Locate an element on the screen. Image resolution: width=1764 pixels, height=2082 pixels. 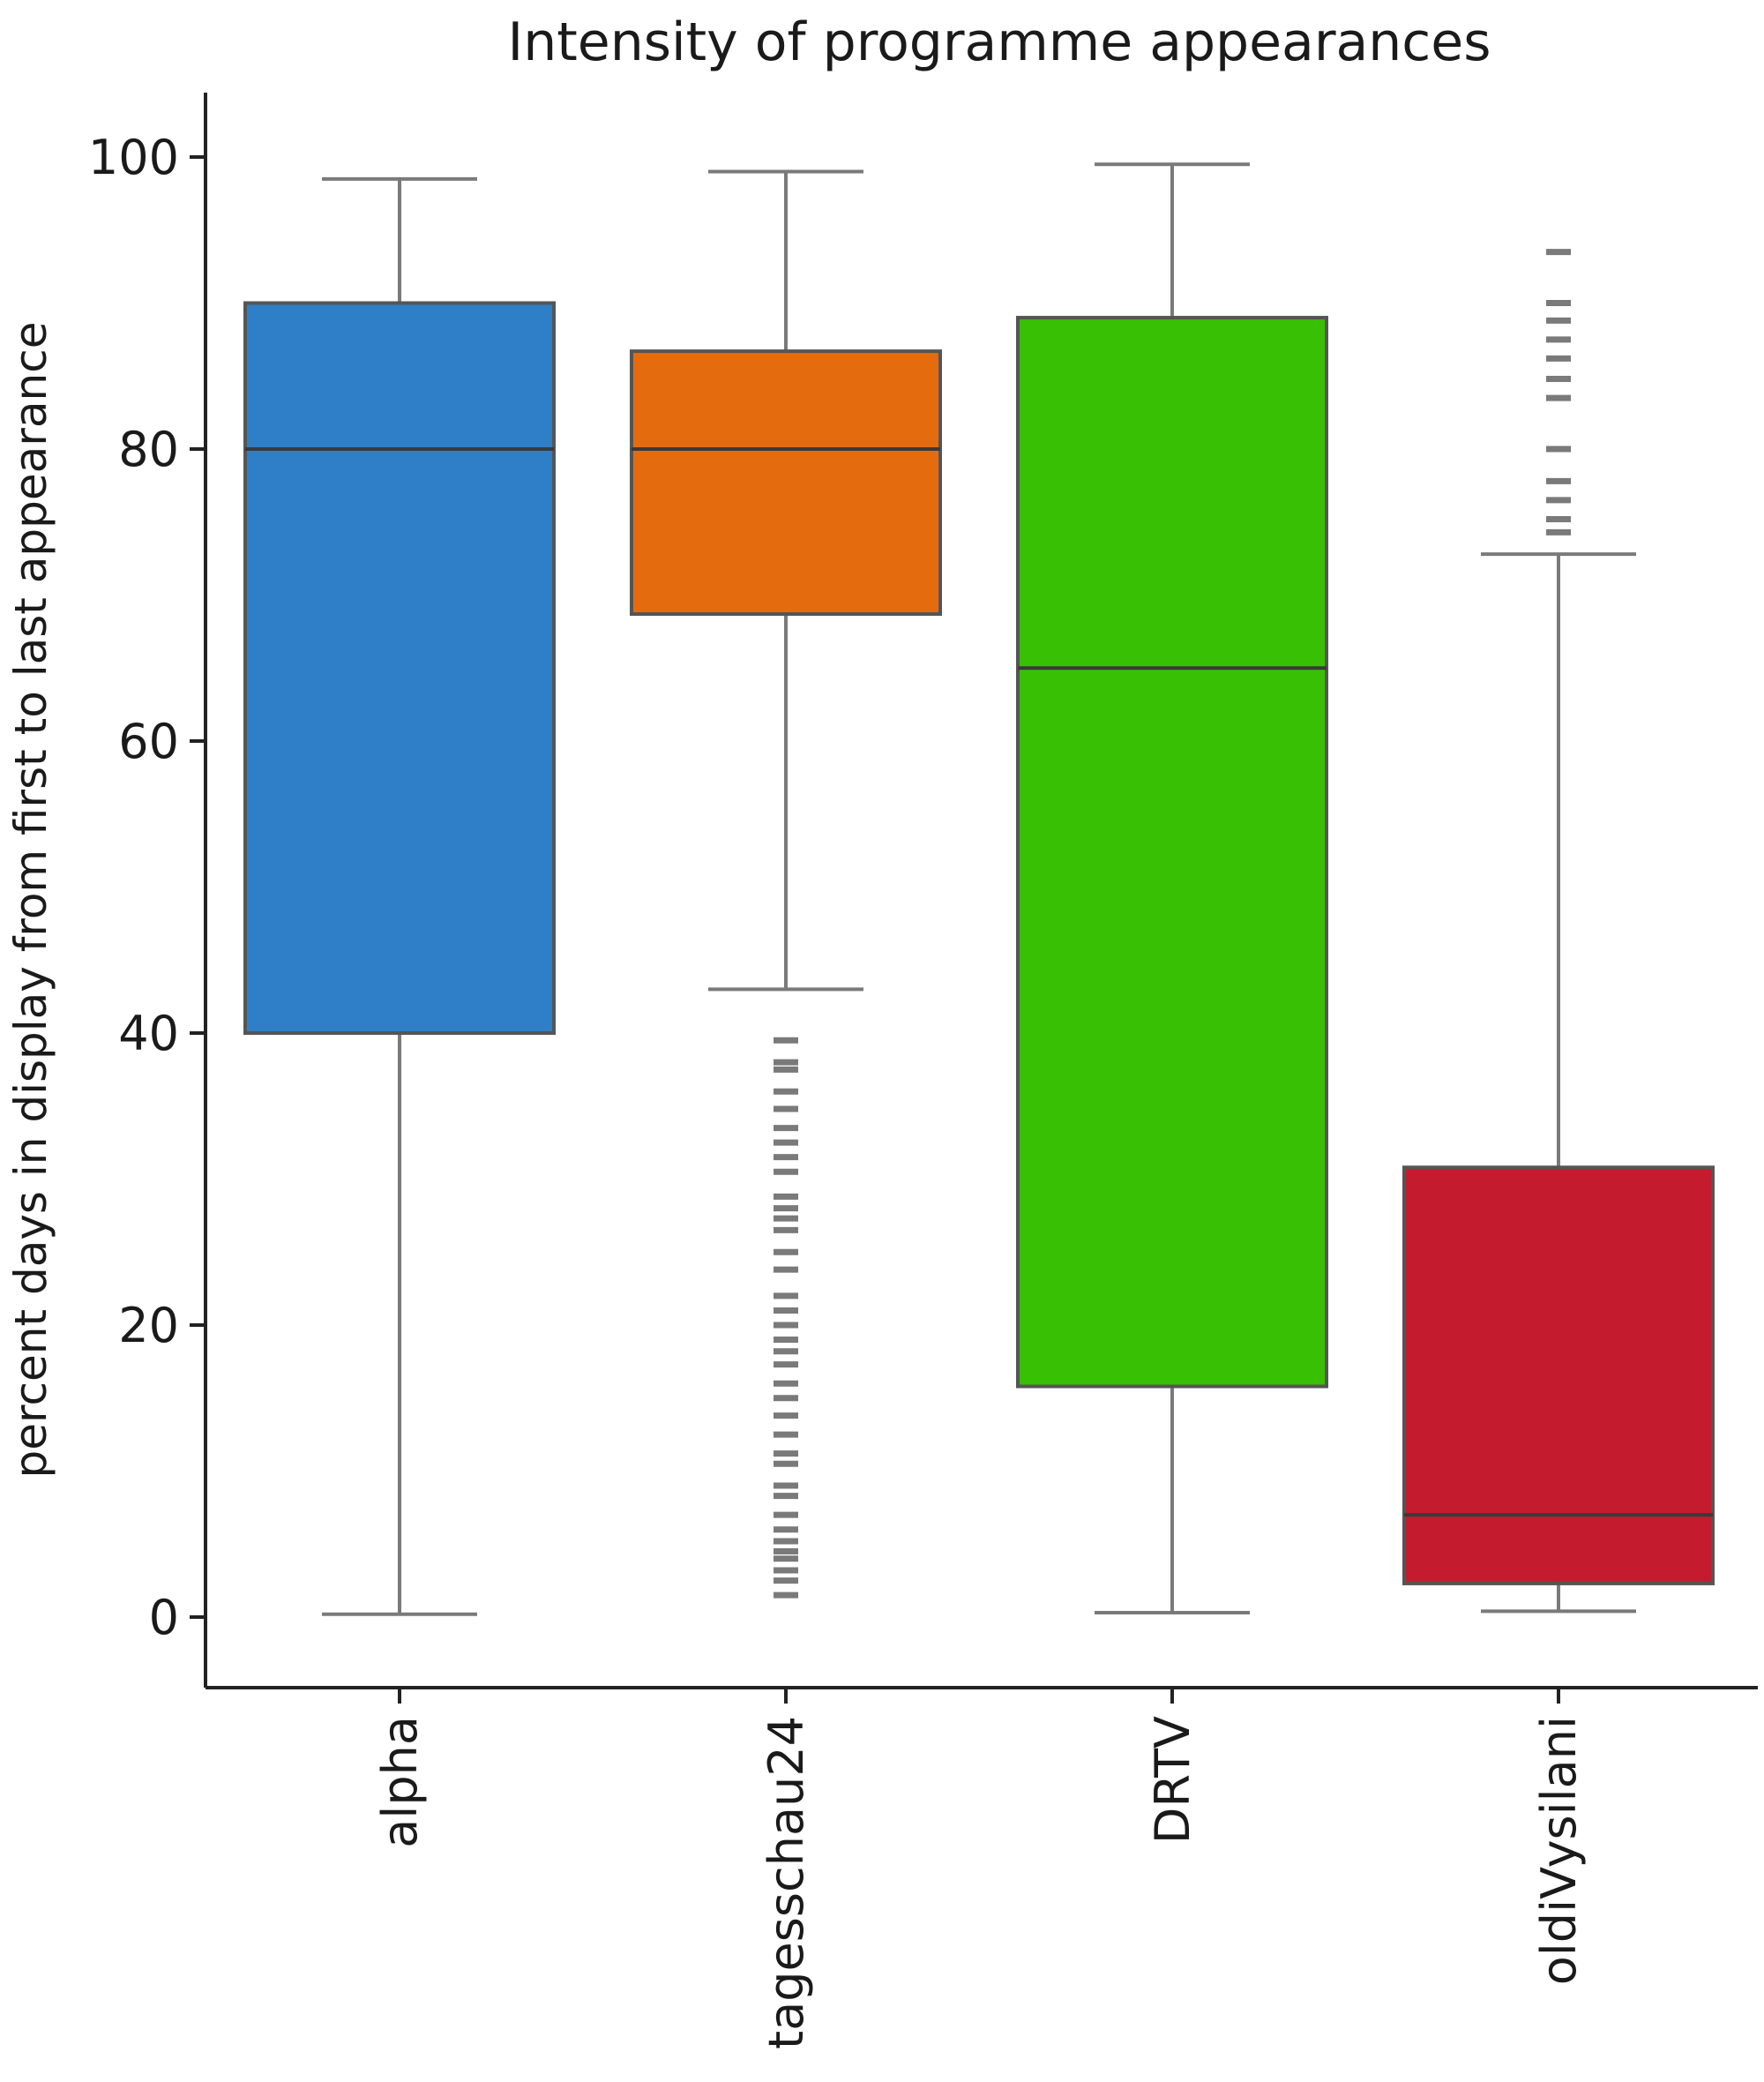
box-group-DRTV is located at coordinates (1172, 888).